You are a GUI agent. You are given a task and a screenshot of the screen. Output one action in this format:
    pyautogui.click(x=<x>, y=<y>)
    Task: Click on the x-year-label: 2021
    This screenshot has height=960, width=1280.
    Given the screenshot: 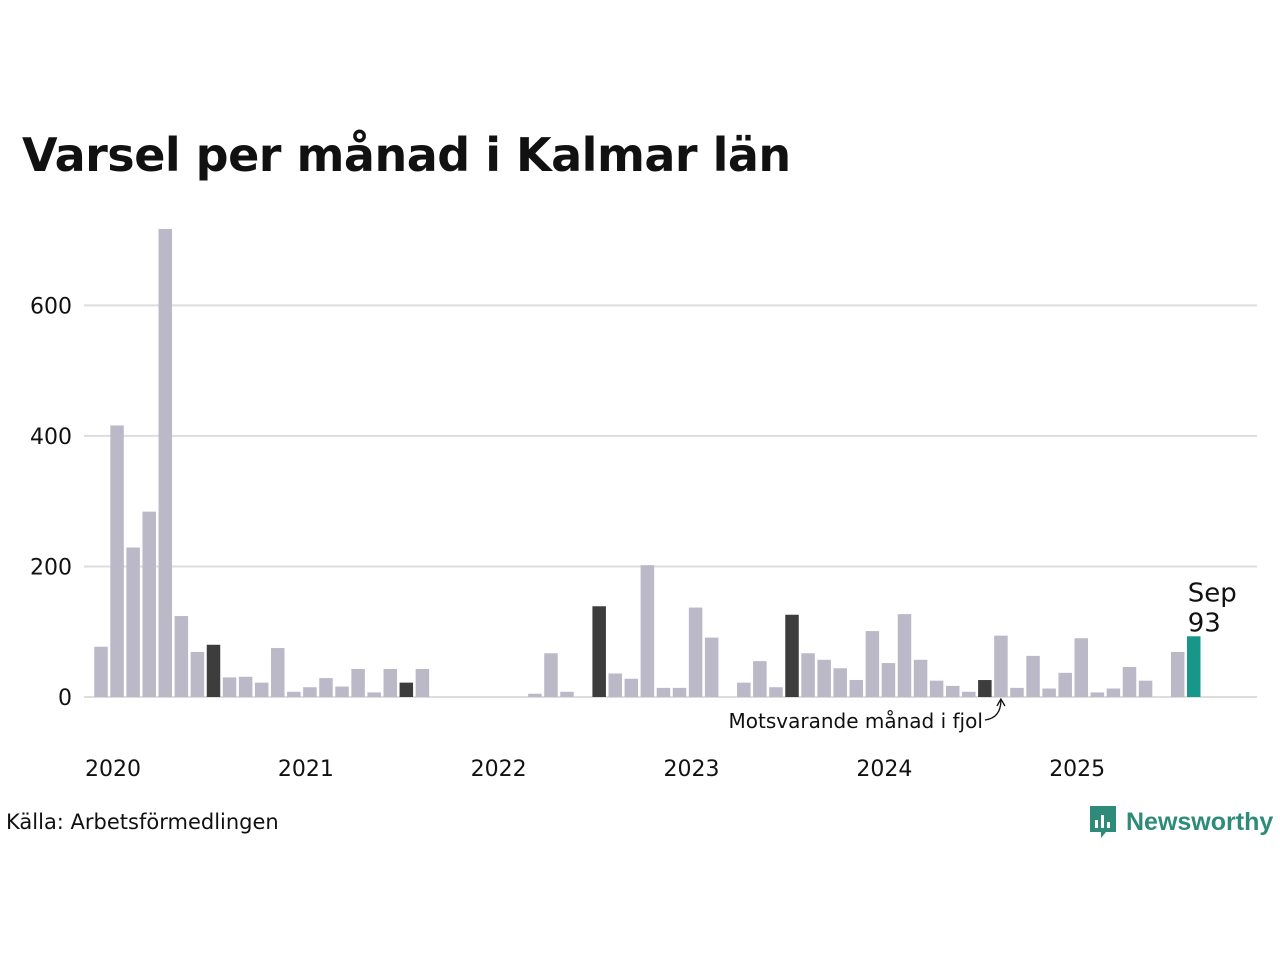 What is the action you would take?
    pyautogui.click(x=306, y=769)
    